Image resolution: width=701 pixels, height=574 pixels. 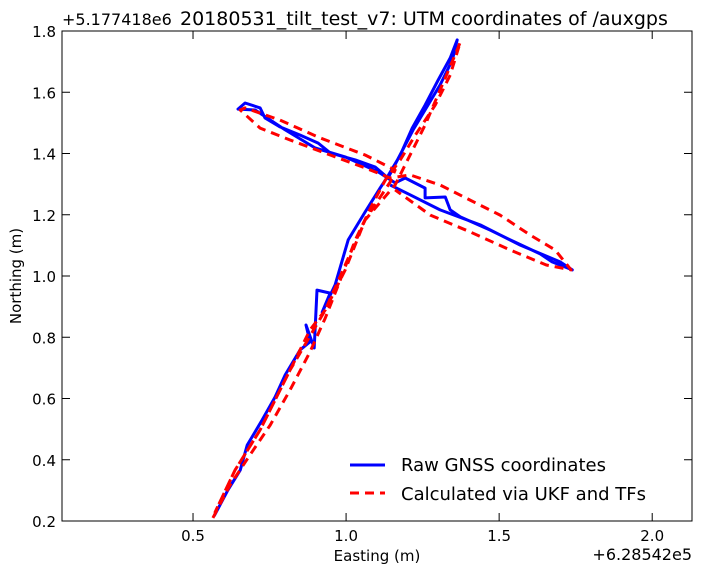 What do you see at coordinates (44, 461) in the screenshot?
I see `y-tick-label: 0.4` at bounding box center [44, 461].